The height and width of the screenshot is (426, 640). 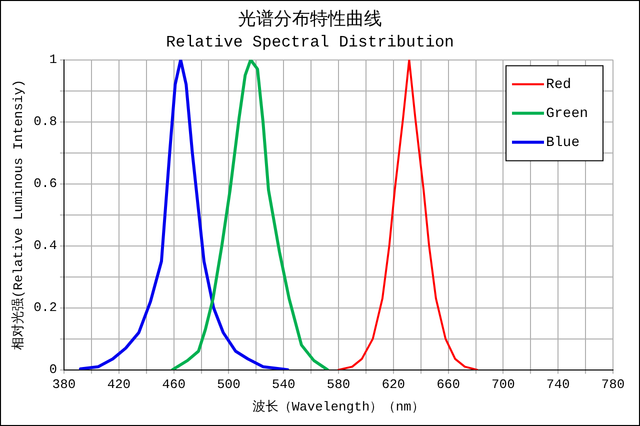 I want to click on x-tick-label: 660, so click(x=448, y=384).